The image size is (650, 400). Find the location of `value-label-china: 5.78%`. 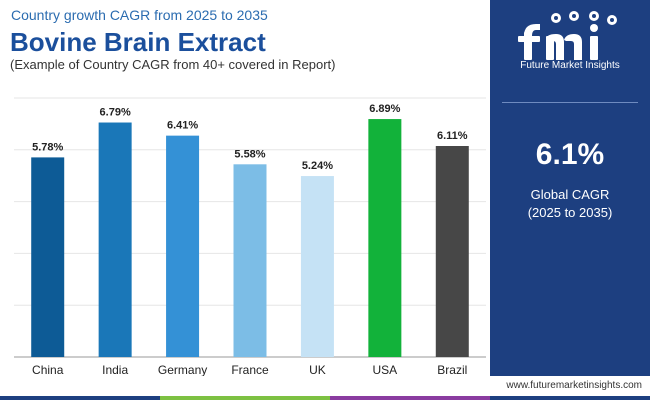

value-label-china: 5.78% is located at coordinates (47, 147).